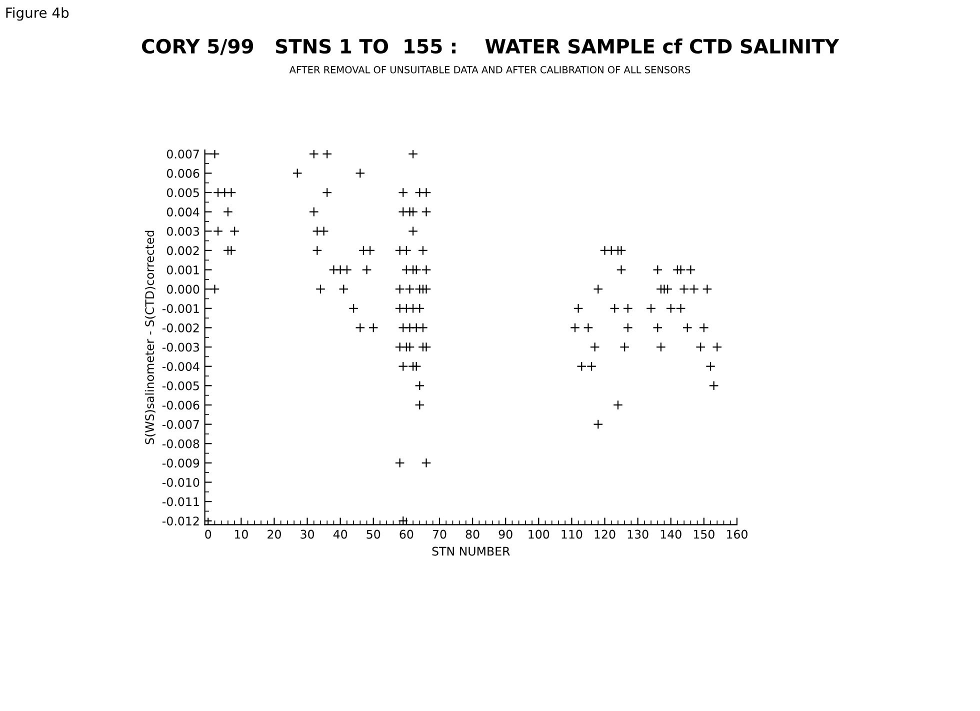 This screenshot has width=980, height=711. What do you see at coordinates (340, 534) in the screenshot?
I see `x-tick-label: 40` at bounding box center [340, 534].